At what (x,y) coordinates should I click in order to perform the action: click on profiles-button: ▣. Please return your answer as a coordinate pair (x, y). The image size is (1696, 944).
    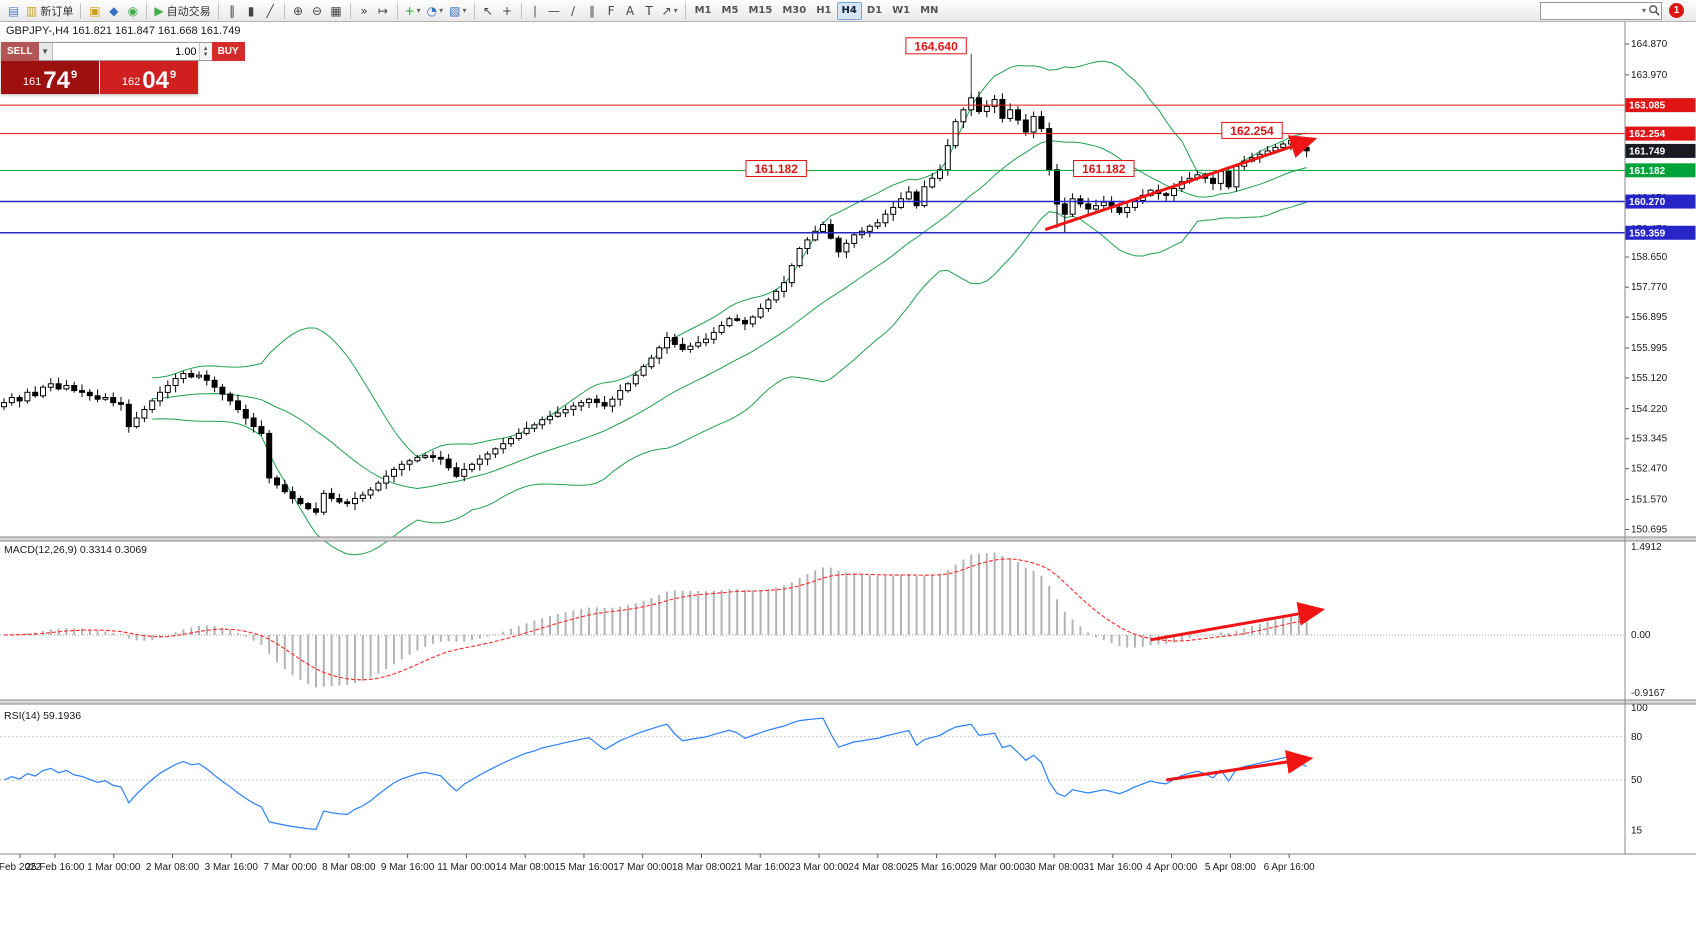
    Looking at the image, I should click on (94, 11).